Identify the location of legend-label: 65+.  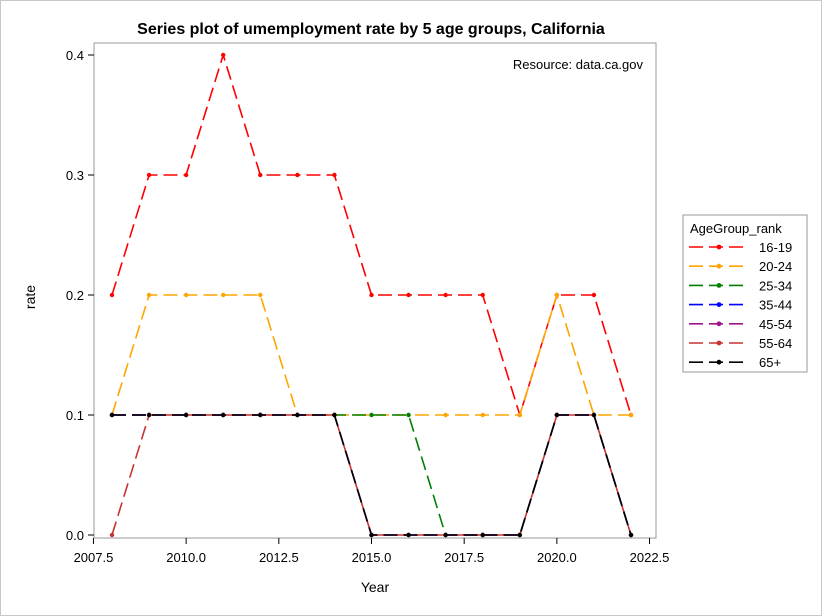
(770, 362).